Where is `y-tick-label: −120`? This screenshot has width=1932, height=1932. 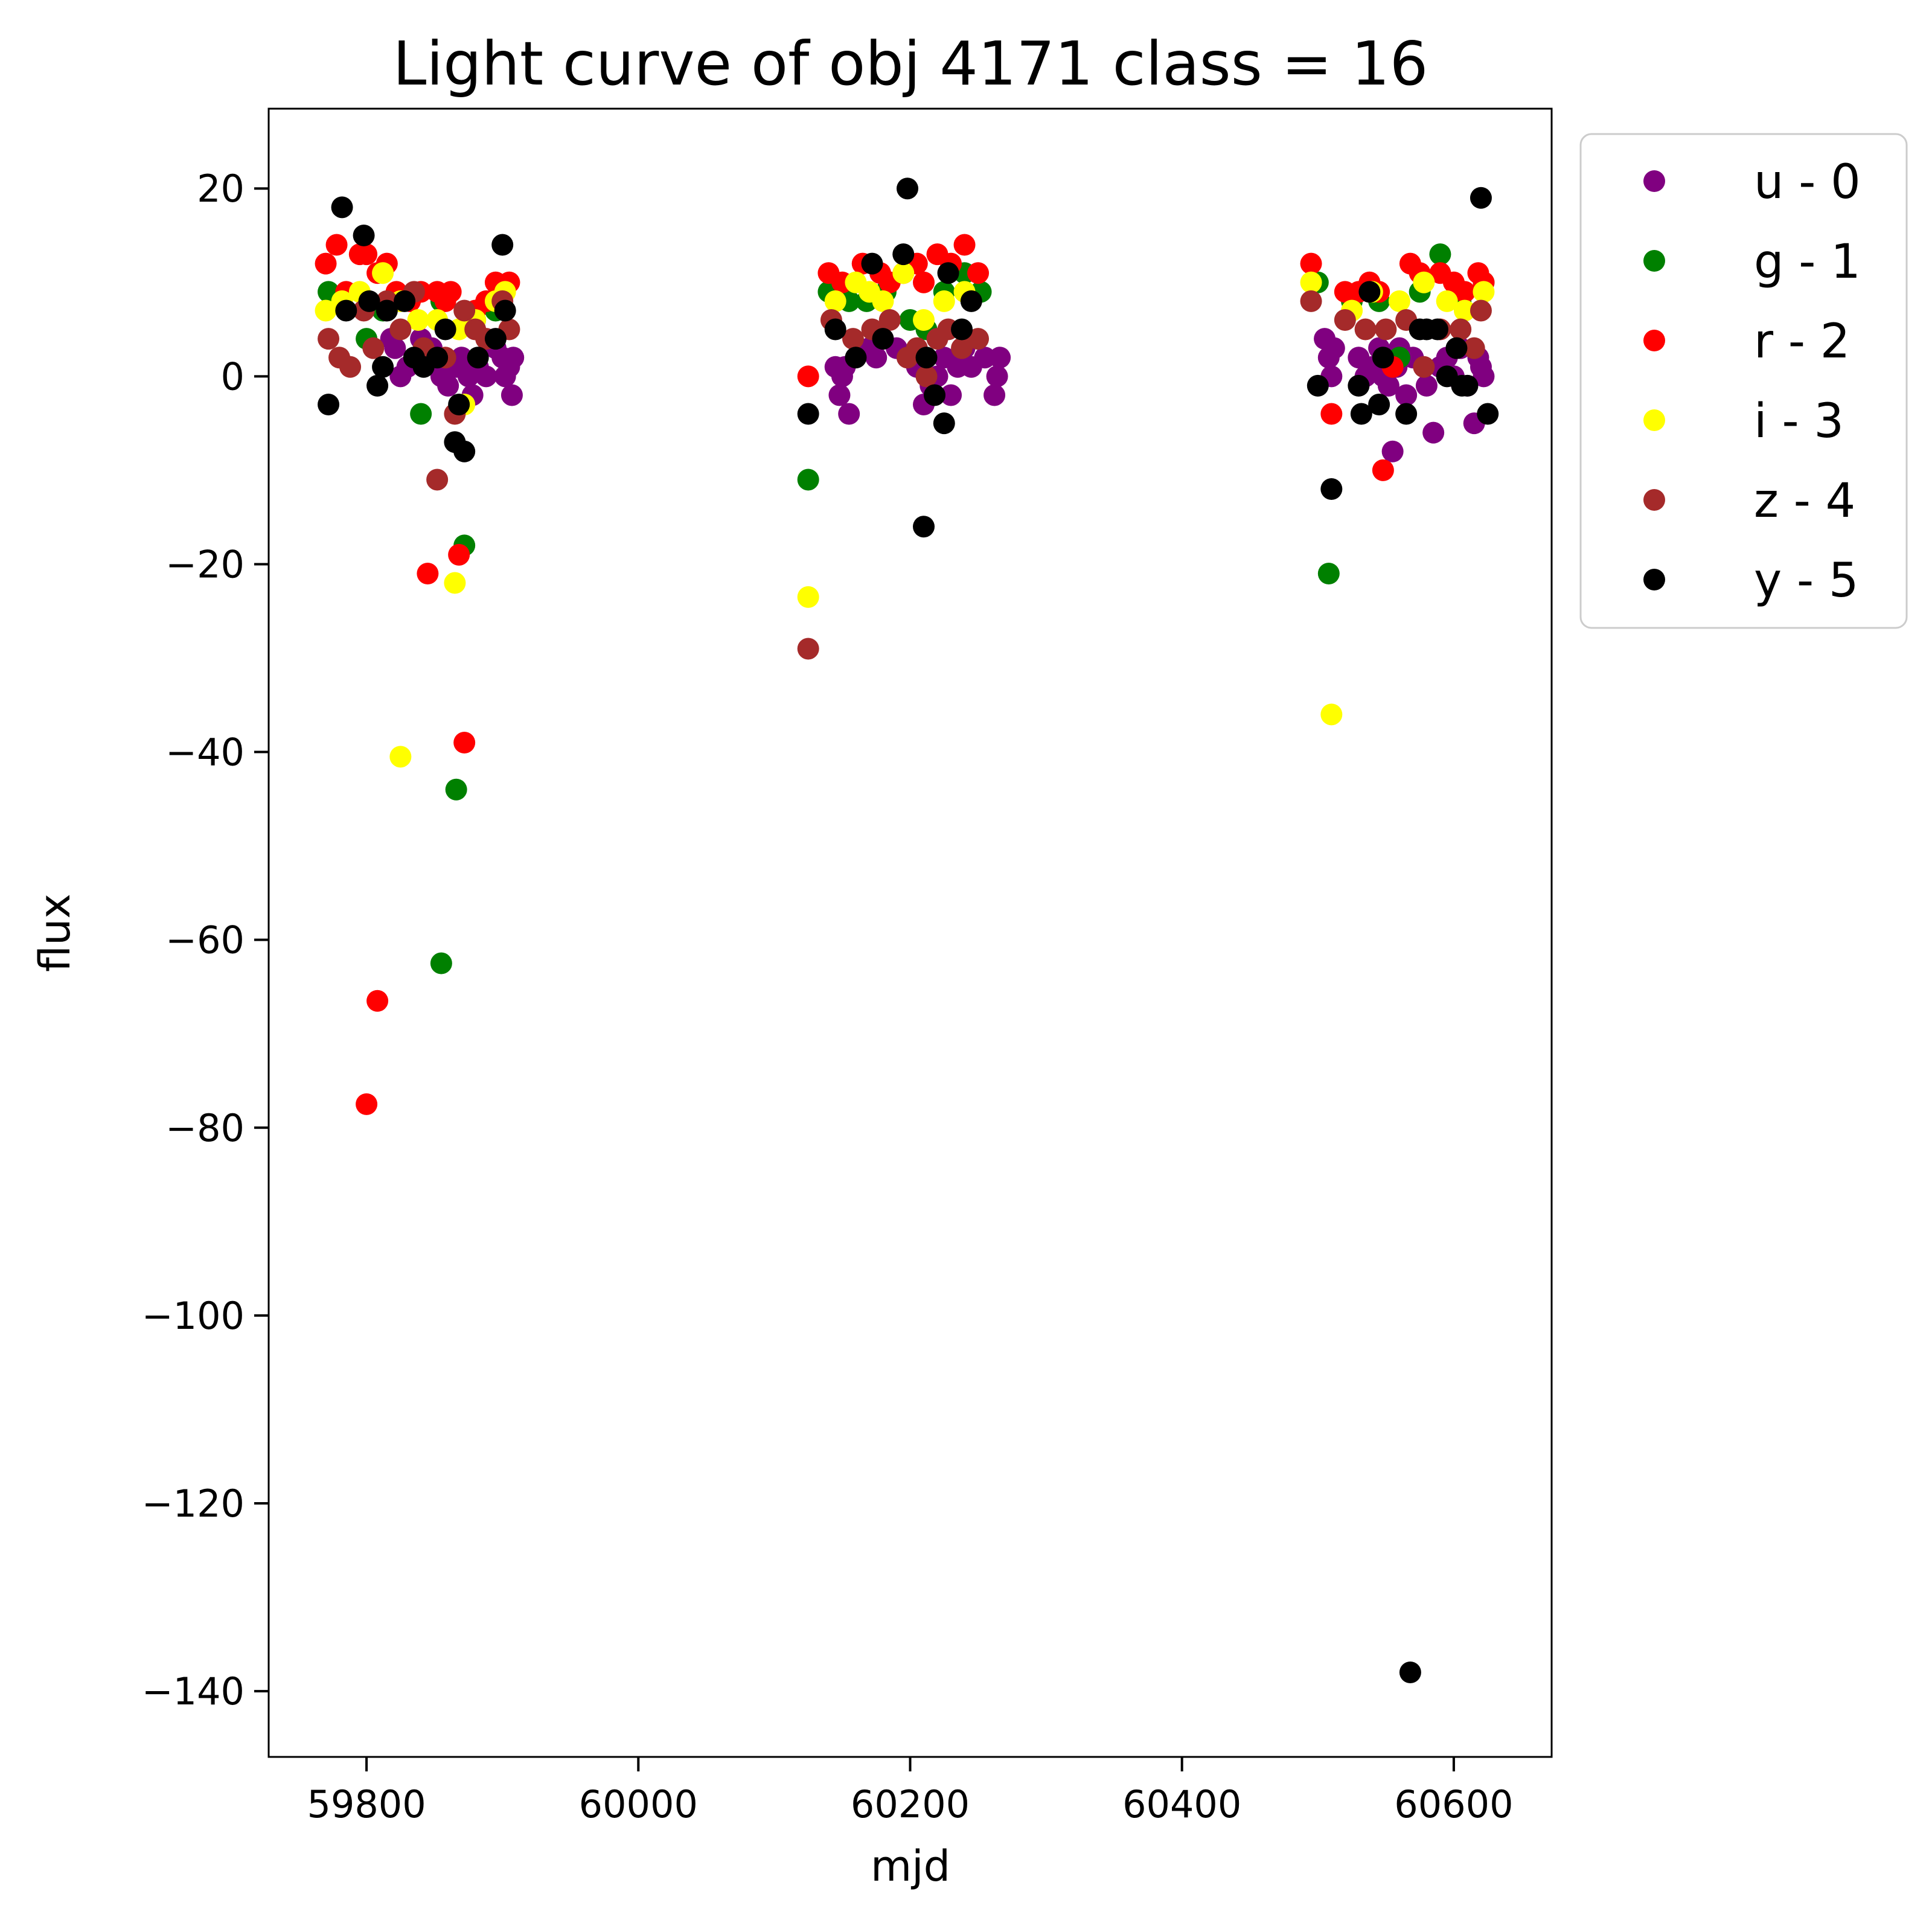 y-tick-label: −120 is located at coordinates (194, 1504).